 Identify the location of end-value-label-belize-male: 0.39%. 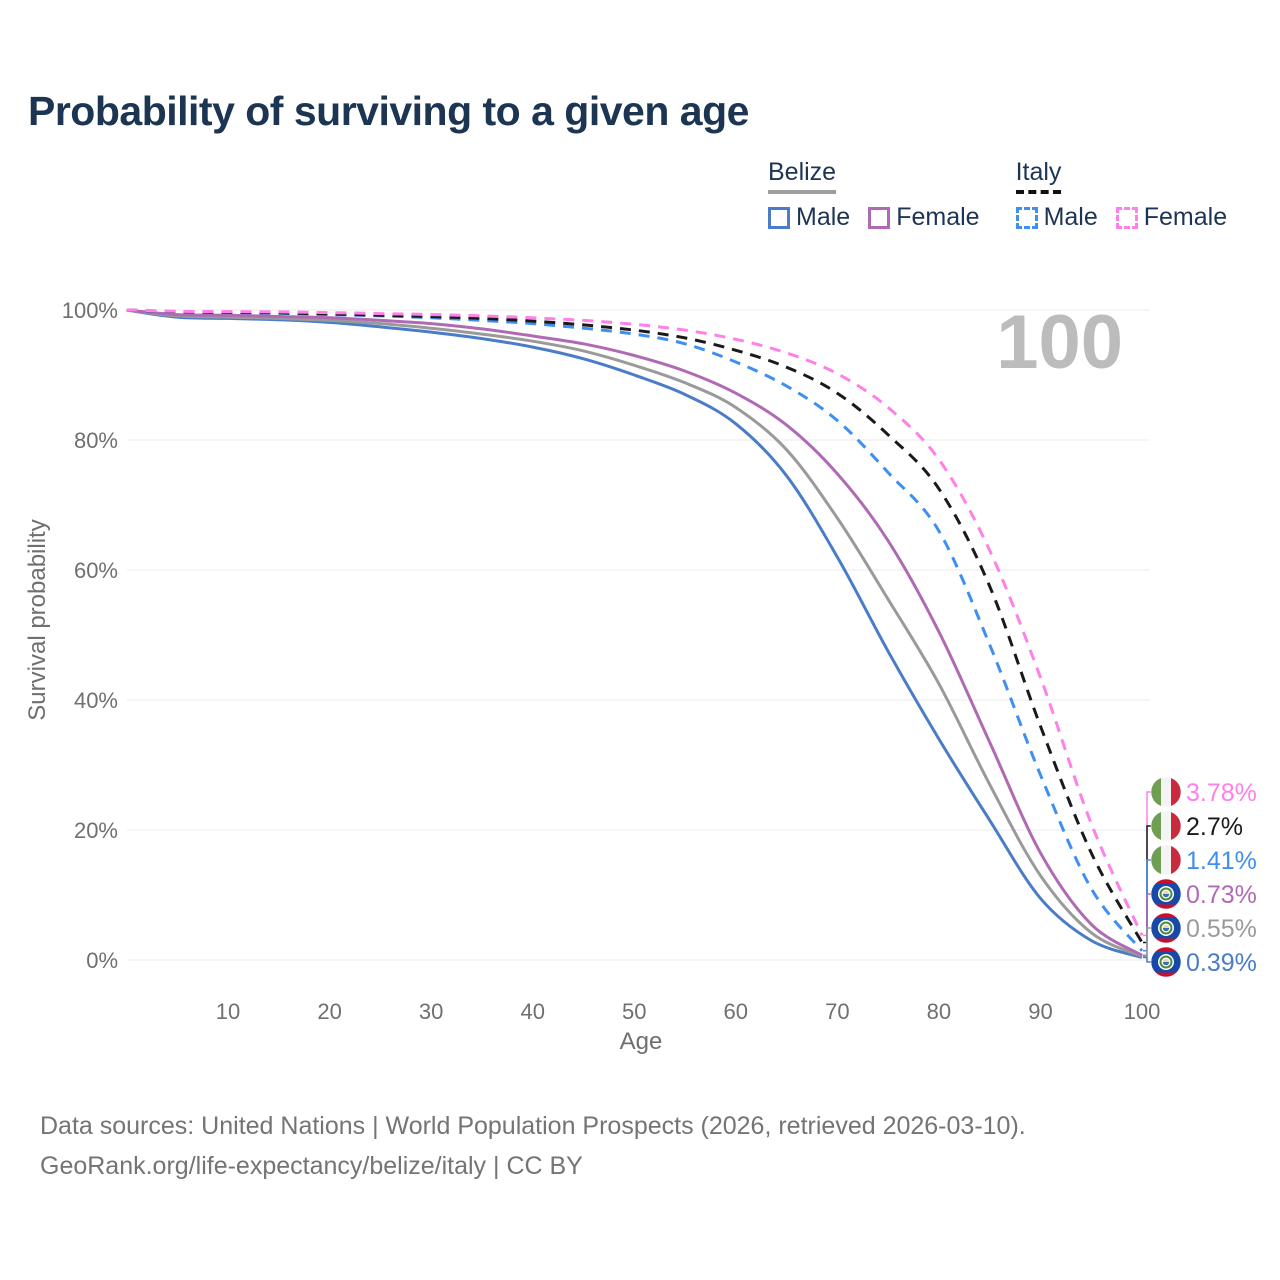
(1221, 963).